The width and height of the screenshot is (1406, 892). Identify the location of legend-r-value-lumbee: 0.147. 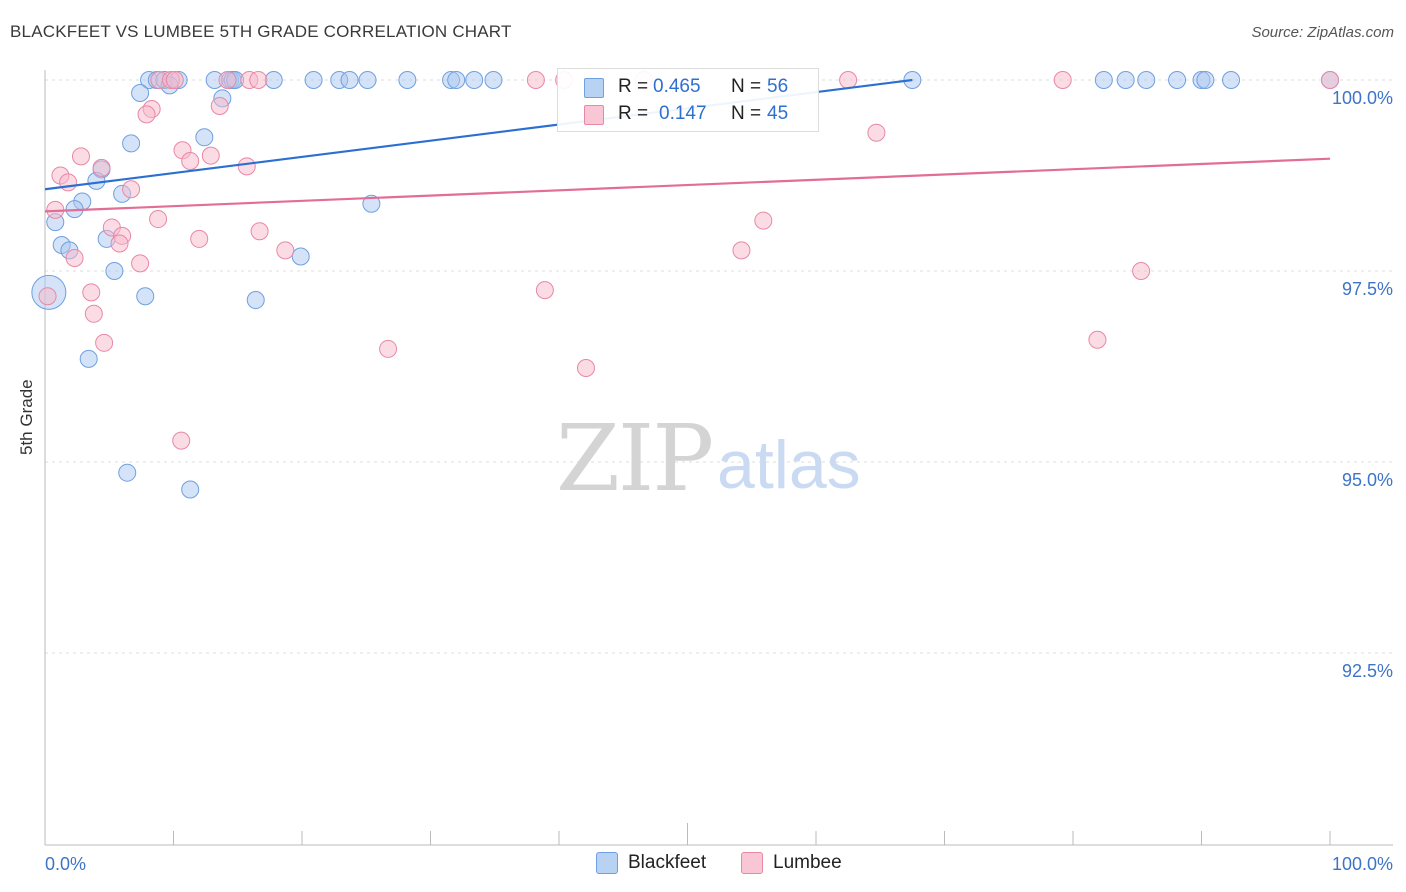
(683, 113).